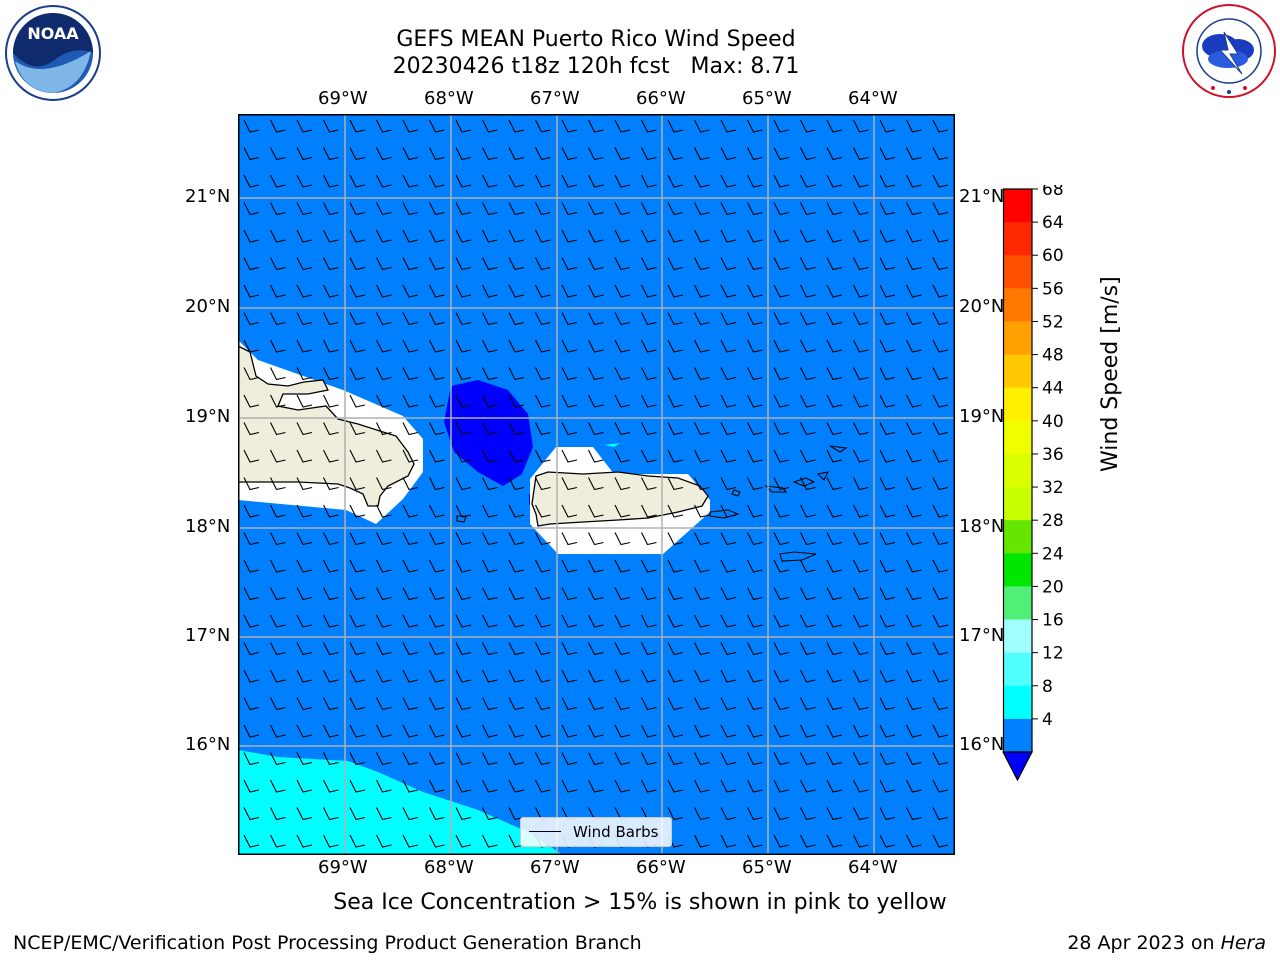 This screenshot has width=1280, height=960. I want to click on puerto-rico-land, so click(620, 499).